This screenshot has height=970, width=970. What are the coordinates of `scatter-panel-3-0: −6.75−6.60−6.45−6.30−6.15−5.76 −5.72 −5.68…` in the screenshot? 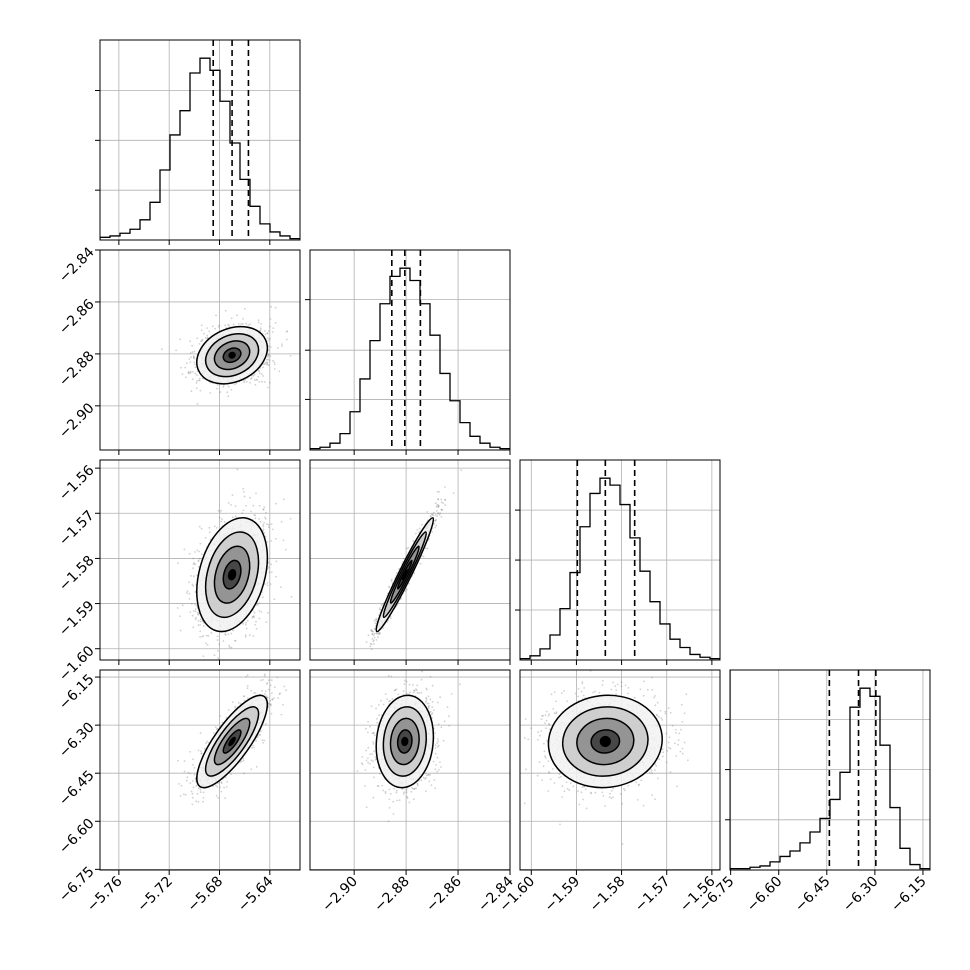 It's located at (178, 792).